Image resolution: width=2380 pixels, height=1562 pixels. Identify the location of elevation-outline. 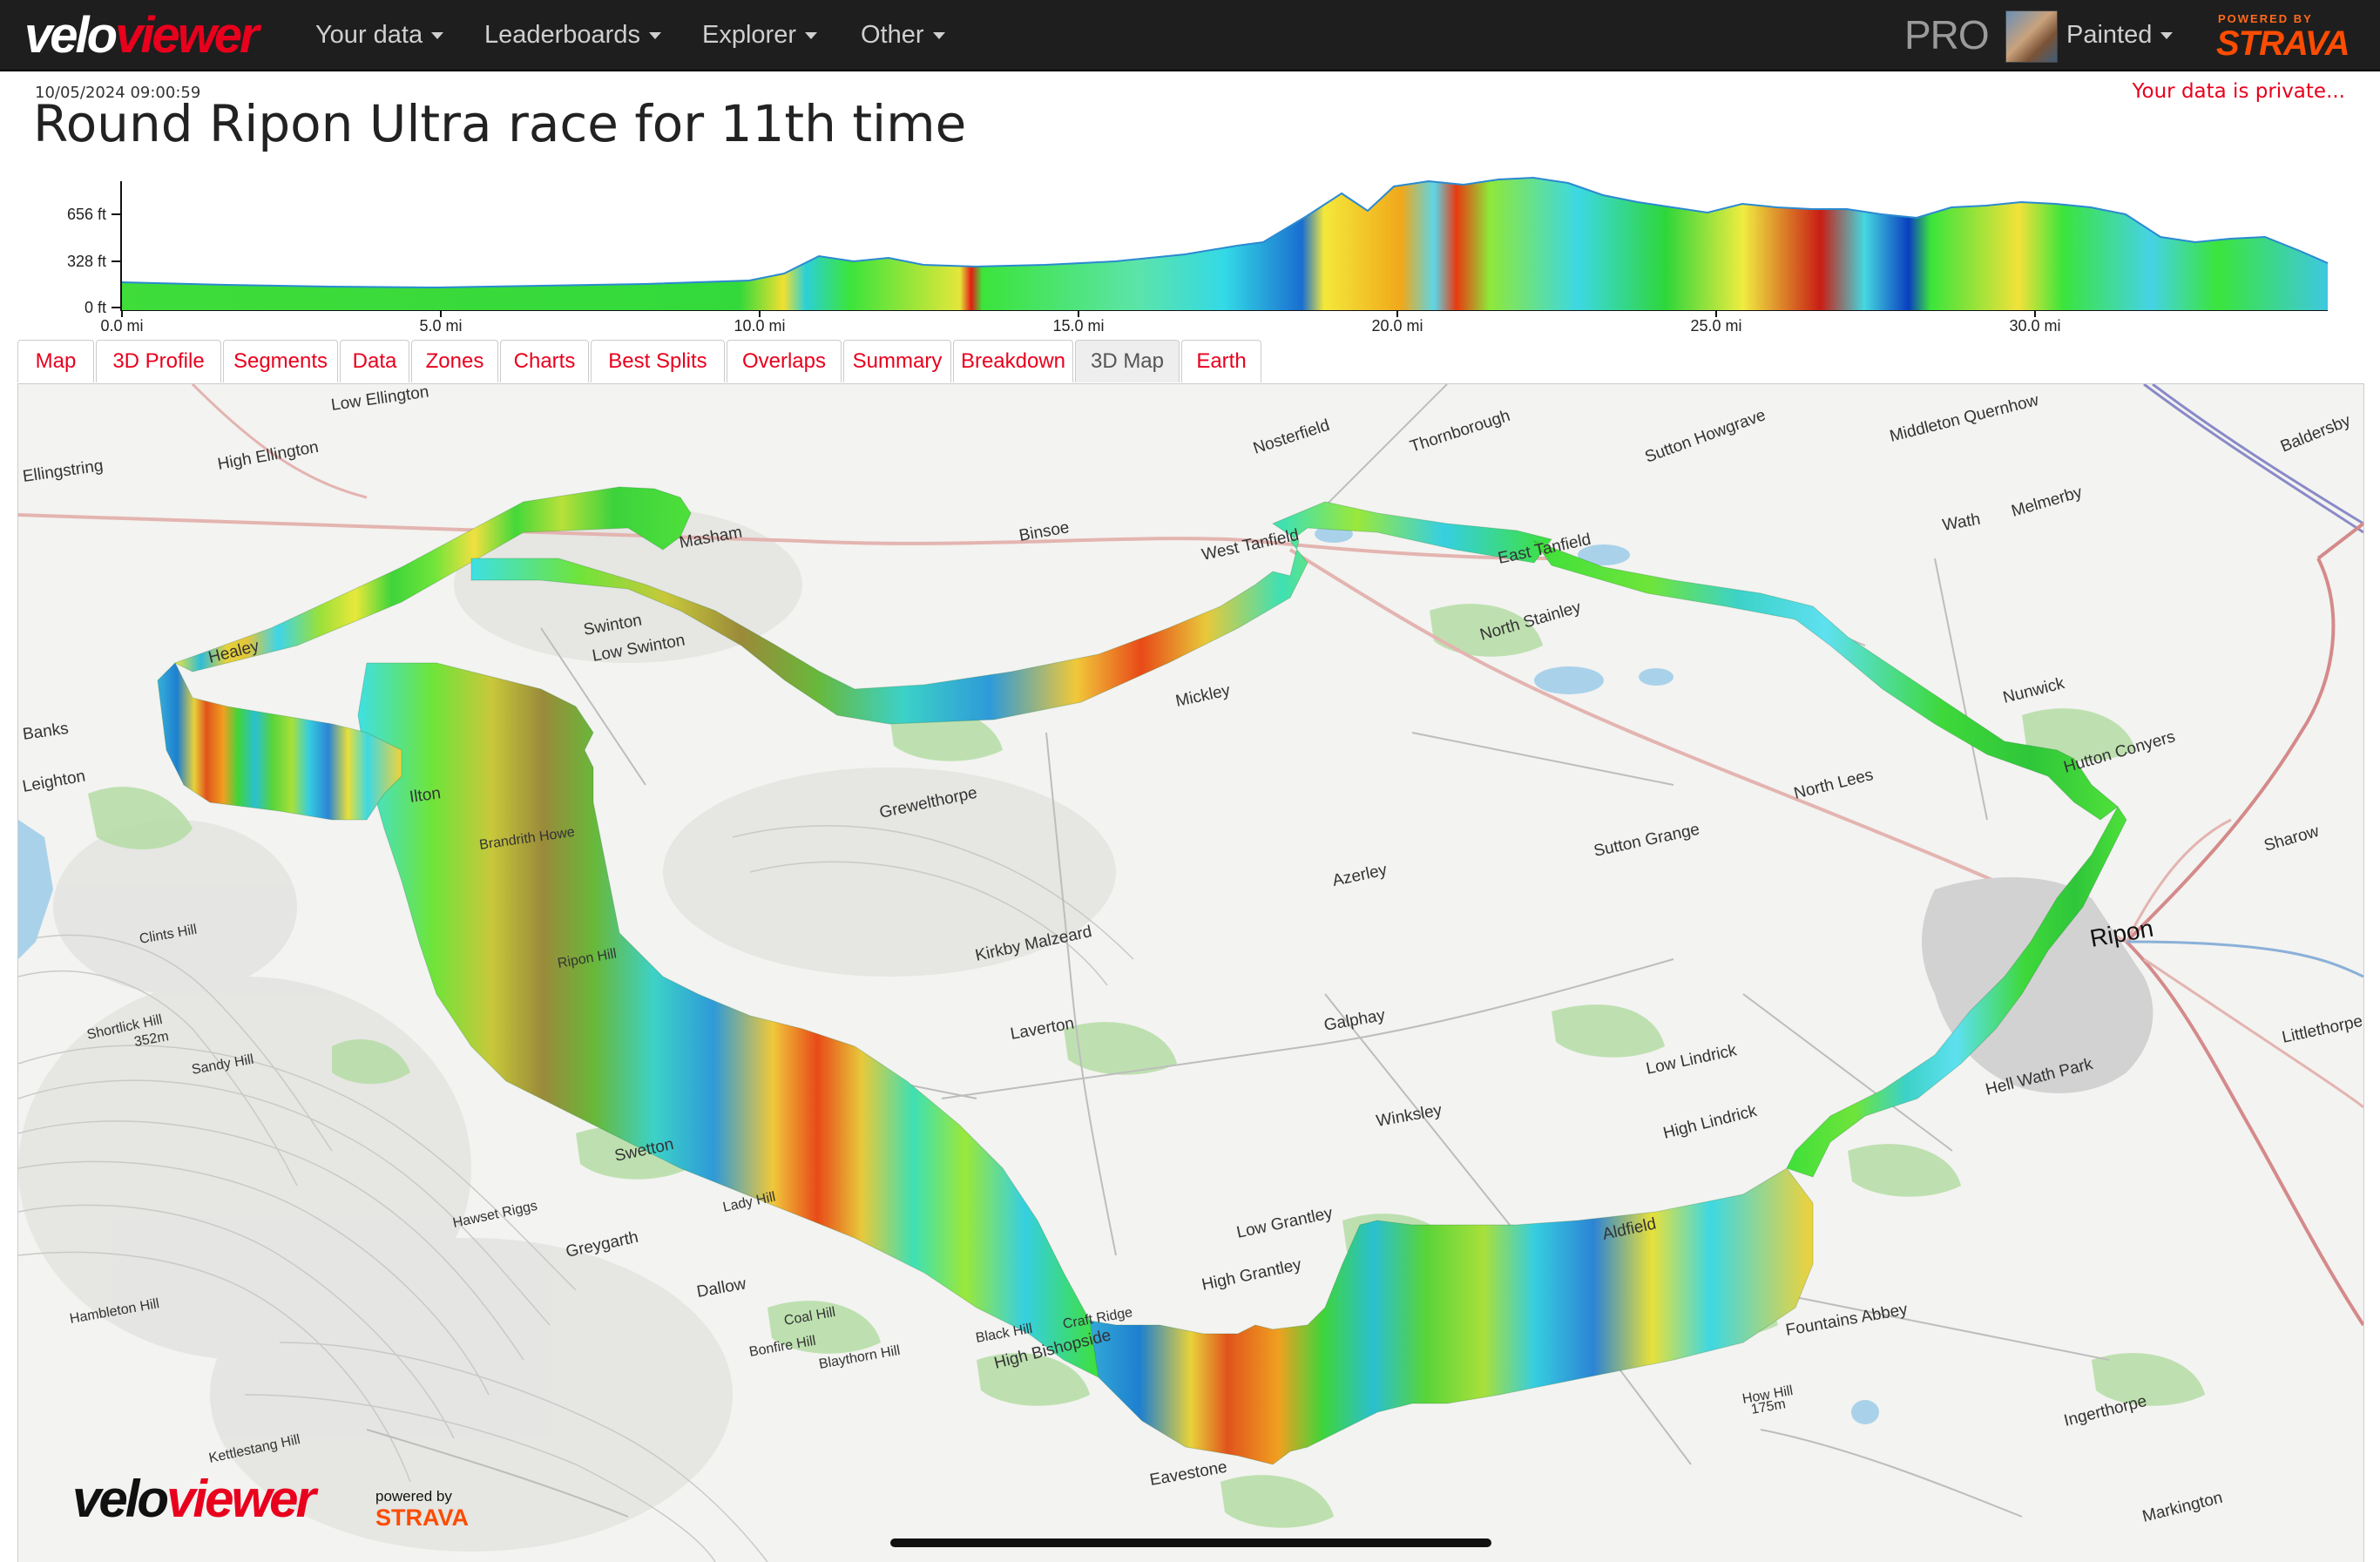
(1225, 233).